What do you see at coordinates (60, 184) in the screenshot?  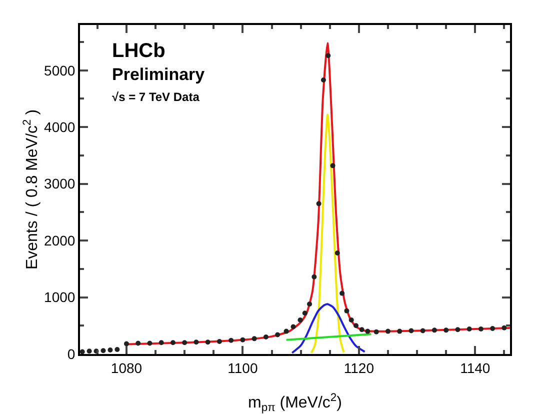 I see `y-tick-label: 3000` at bounding box center [60, 184].